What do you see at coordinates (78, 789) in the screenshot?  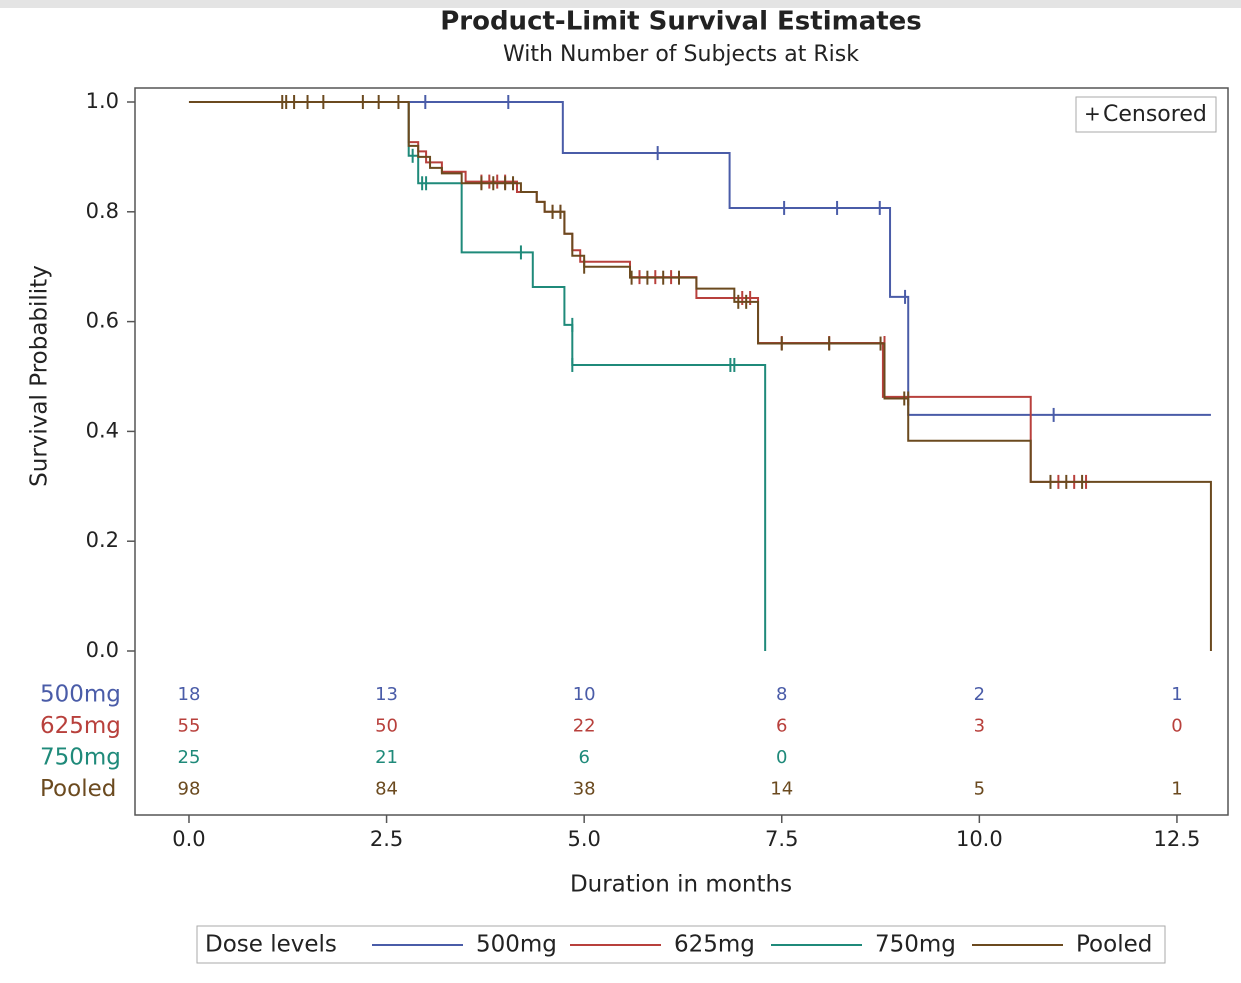 I see `at-risk-row-label: Pooled` at bounding box center [78, 789].